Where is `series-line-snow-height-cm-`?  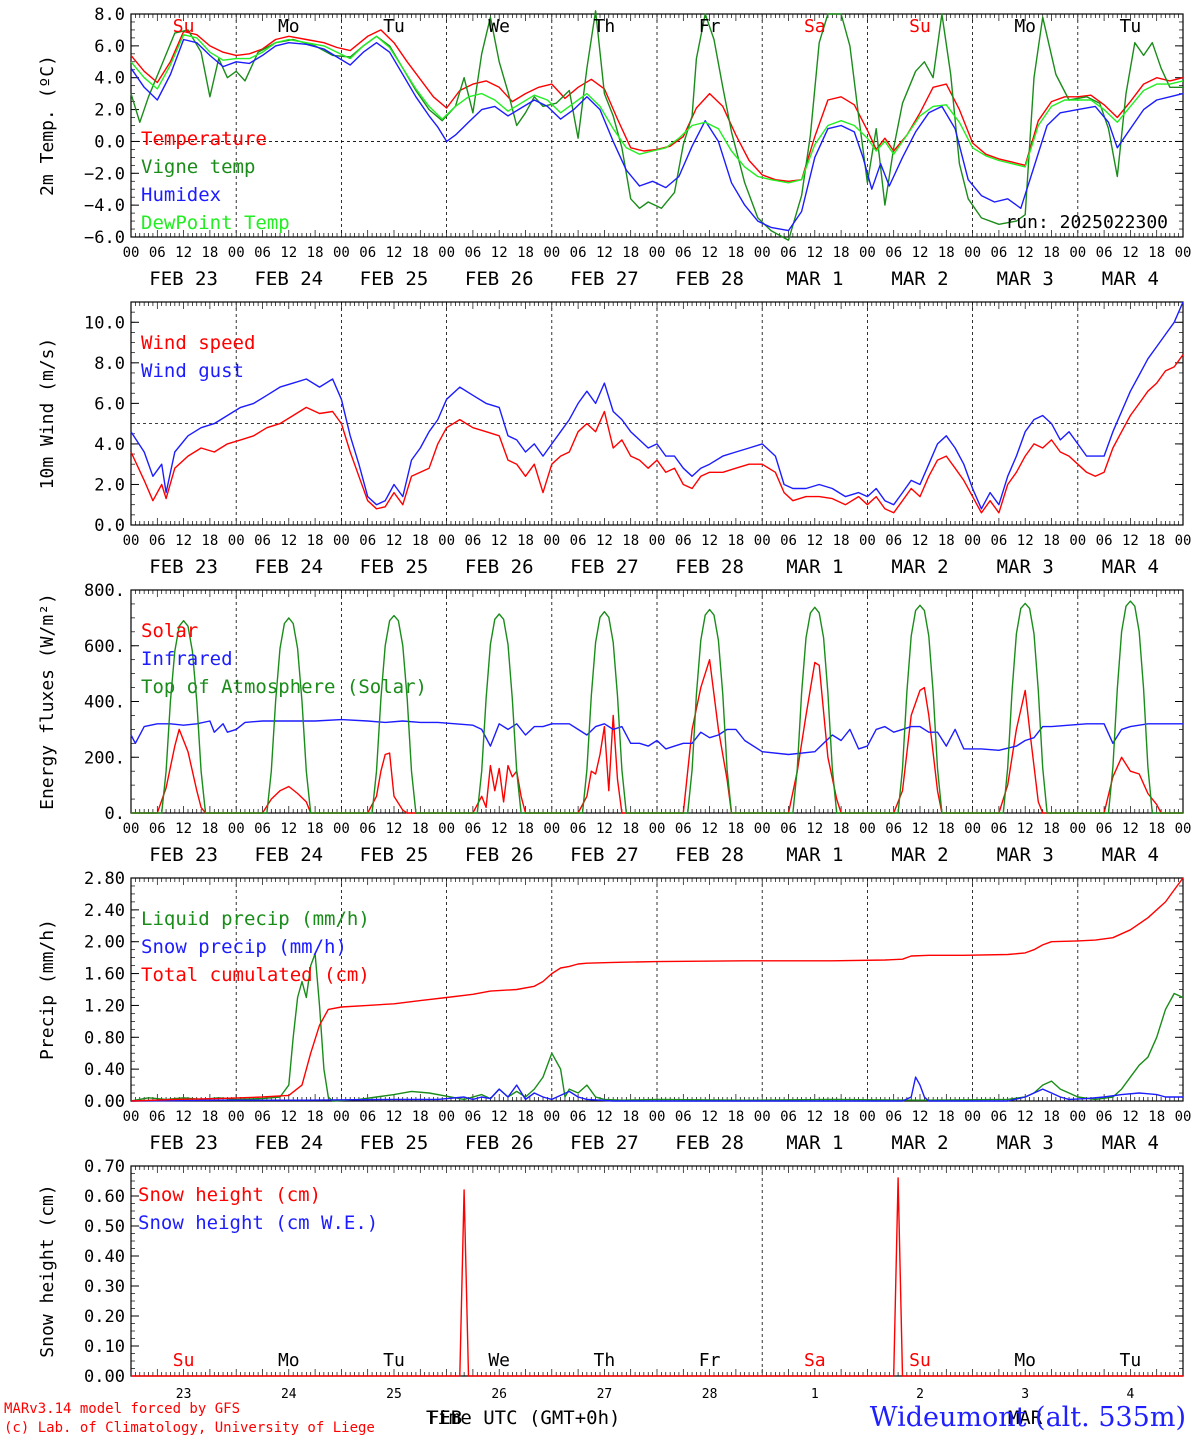
series-line-snow-height-cm- is located at coordinates (657, 1277).